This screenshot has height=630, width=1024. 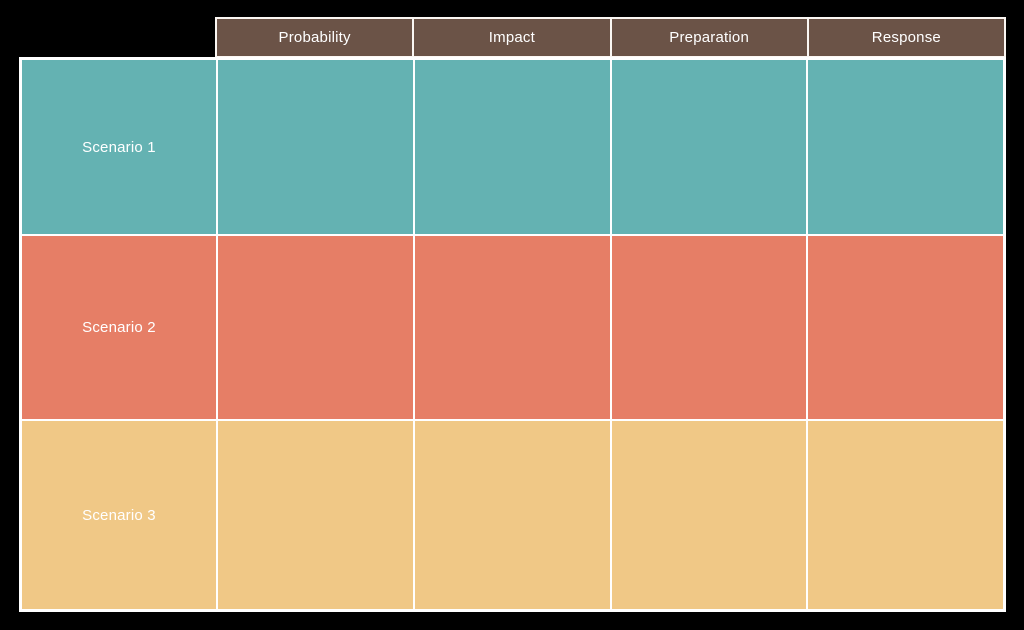 What do you see at coordinates (709, 515) in the screenshot?
I see `table-cell-scenario-3-preparation` at bounding box center [709, 515].